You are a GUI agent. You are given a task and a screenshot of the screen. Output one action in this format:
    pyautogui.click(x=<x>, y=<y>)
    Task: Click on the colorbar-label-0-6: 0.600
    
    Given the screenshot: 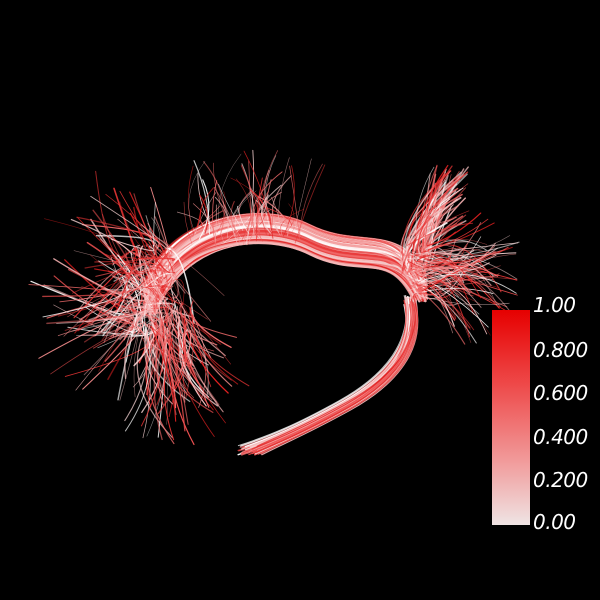 What is the action you would take?
    pyautogui.click(x=560, y=393)
    